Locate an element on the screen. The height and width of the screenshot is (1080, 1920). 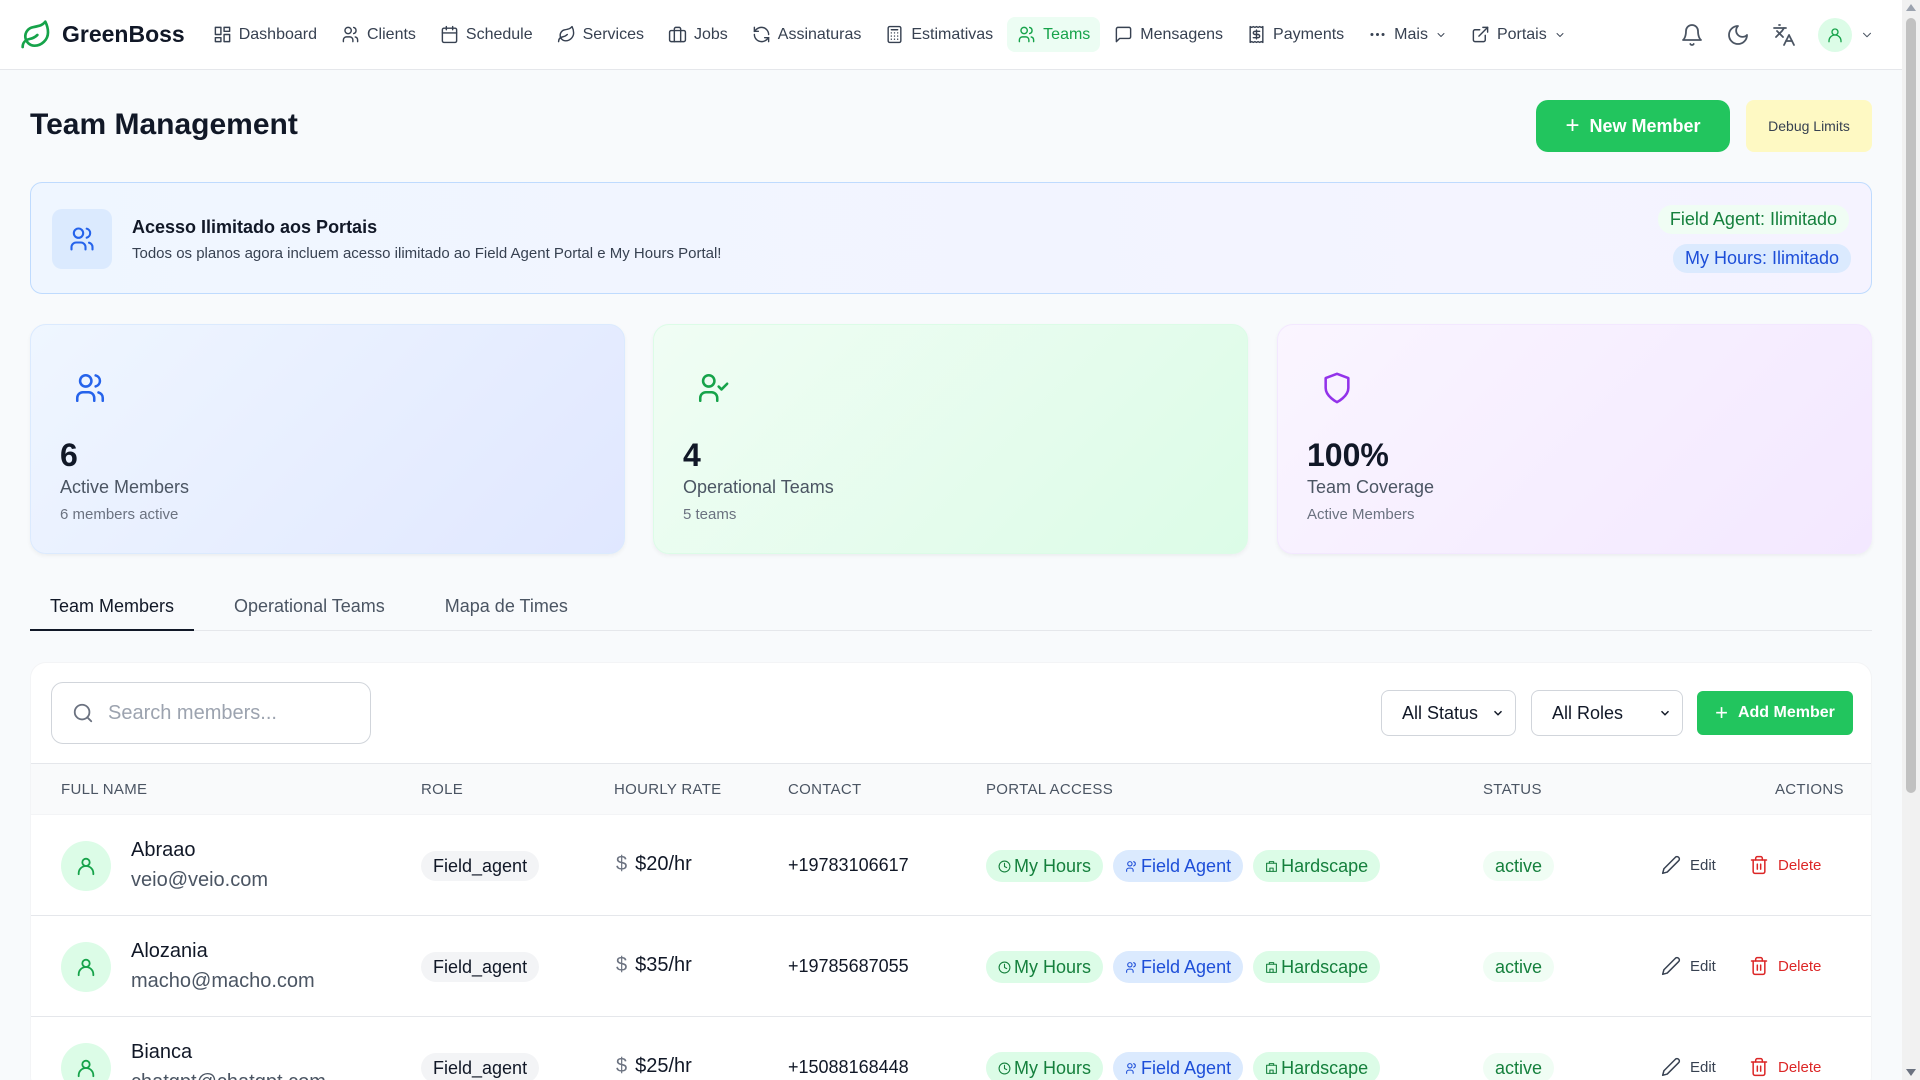
portal-tag-field-agent: Field Agent is located at coordinates (1178, 866).